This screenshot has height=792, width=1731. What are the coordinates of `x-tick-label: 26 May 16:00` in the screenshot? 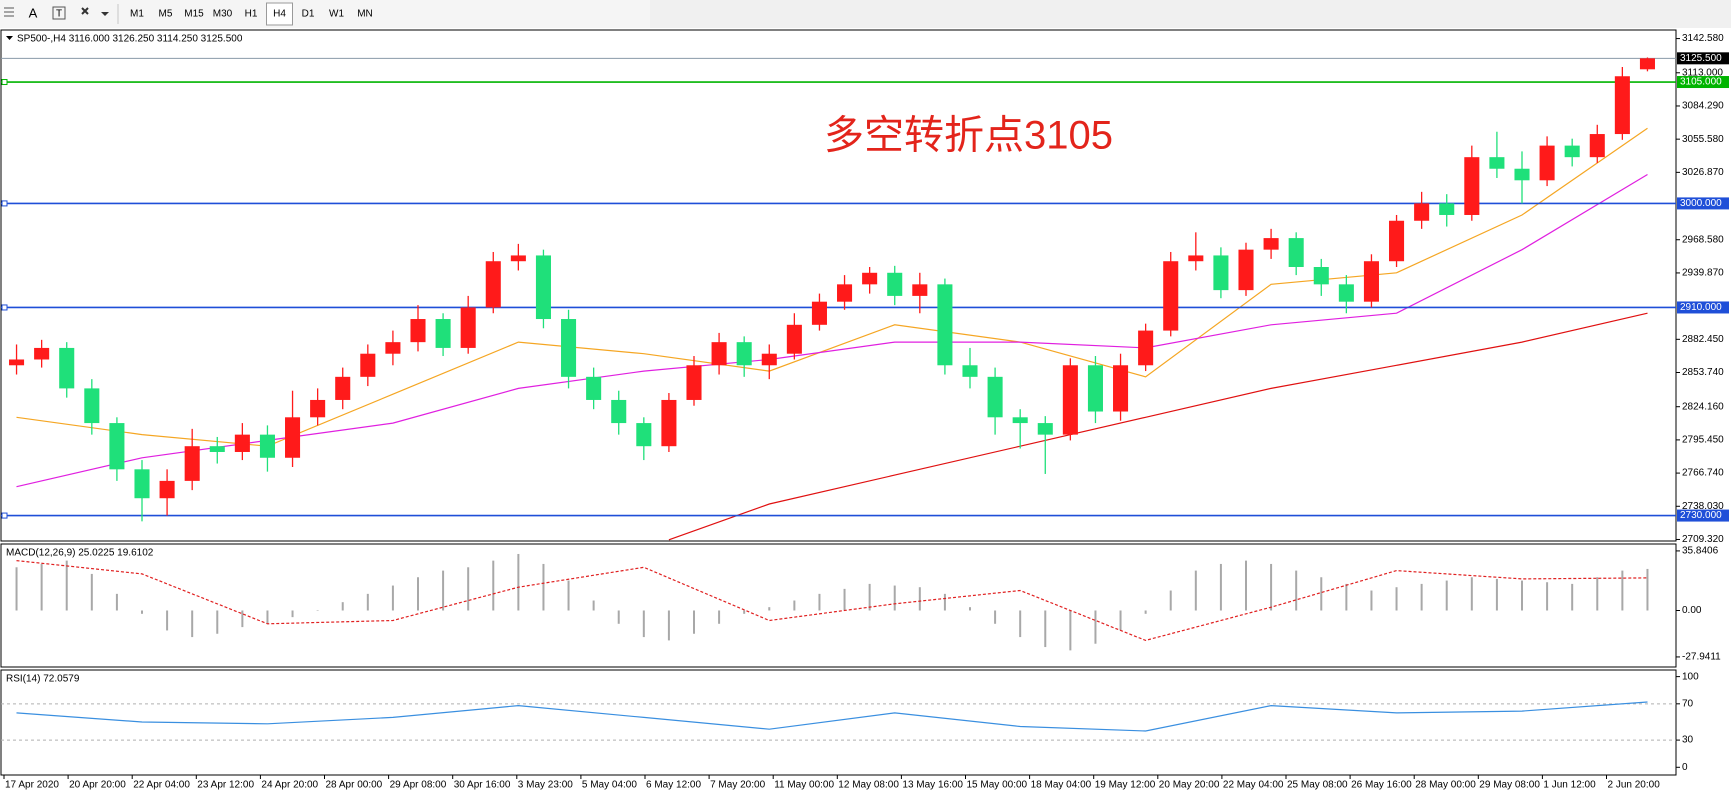 It's located at (1381, 785).